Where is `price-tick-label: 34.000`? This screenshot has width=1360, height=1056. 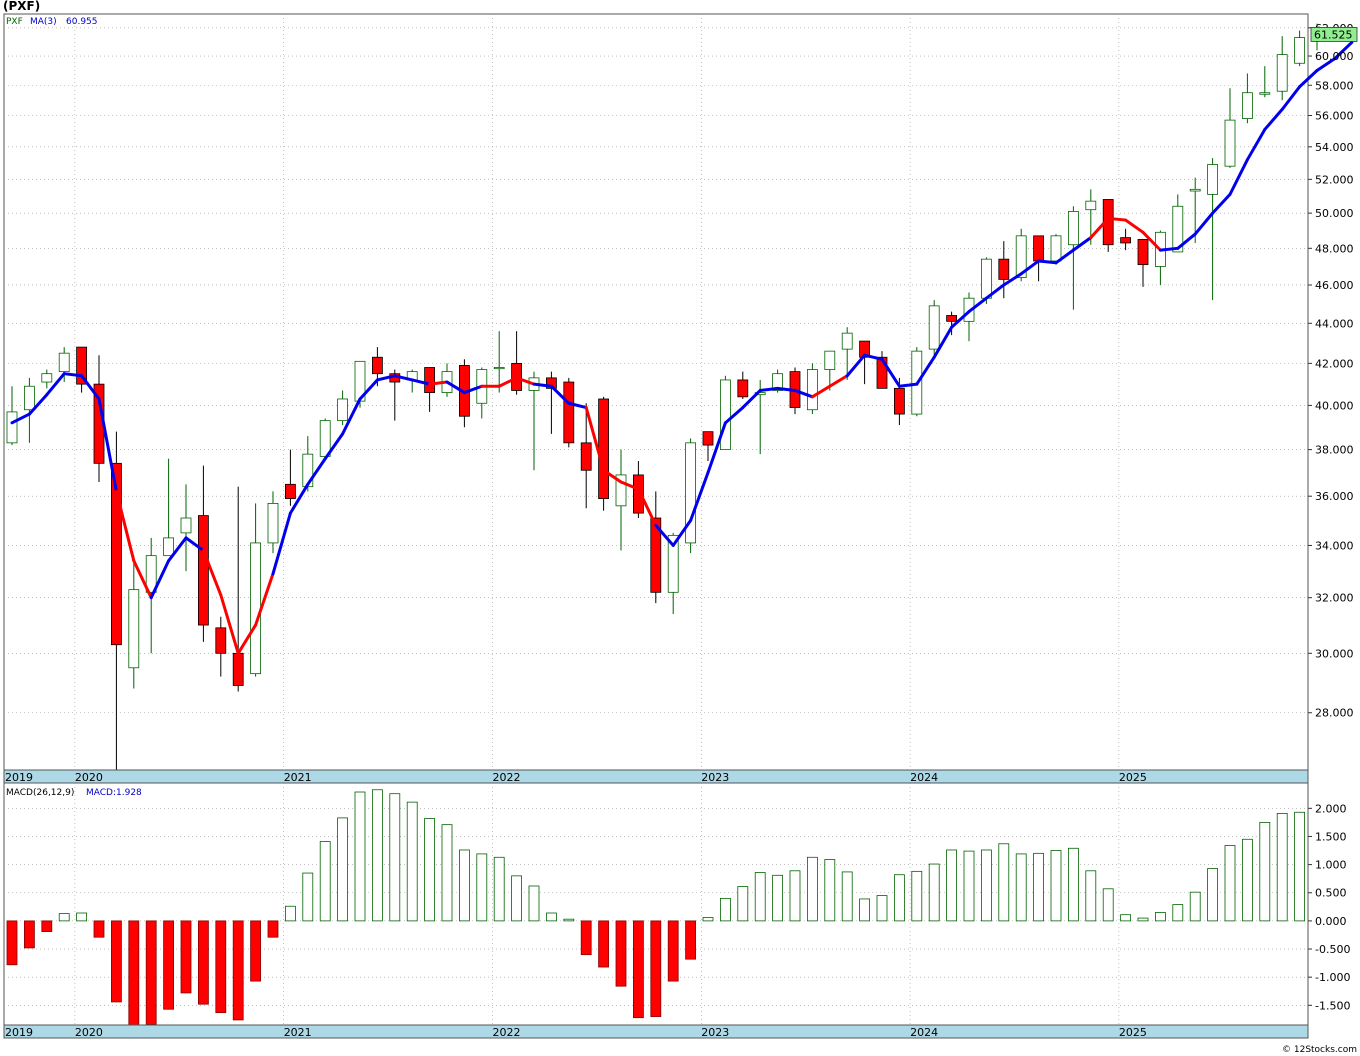
price-tick-label: 34.000 is located at coordinates (1334, 545).